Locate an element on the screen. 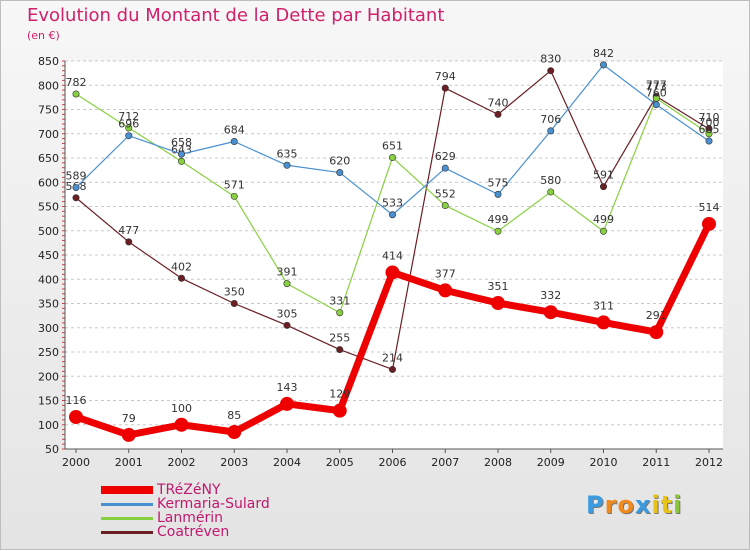 The image size is (750, 551). x-tick-label: 2003 is located at coordinates (234, 462).